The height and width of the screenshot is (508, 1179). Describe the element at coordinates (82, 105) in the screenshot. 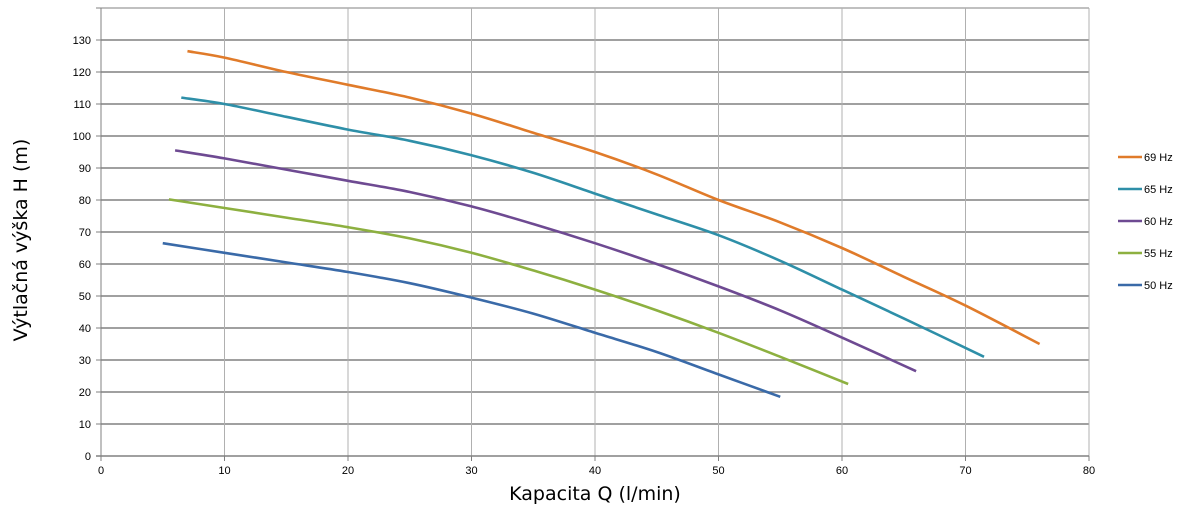

I see `y-tick-label: 110` at that location.